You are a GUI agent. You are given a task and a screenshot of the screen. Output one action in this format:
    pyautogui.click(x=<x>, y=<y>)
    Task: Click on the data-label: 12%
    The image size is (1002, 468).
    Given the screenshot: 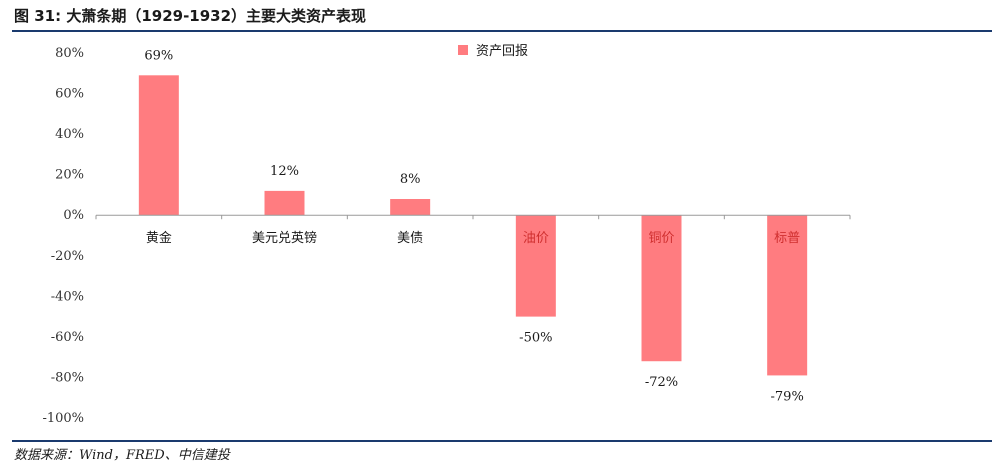 What is the action you would take?
    pyautogui.click(x=284, y=171)
    